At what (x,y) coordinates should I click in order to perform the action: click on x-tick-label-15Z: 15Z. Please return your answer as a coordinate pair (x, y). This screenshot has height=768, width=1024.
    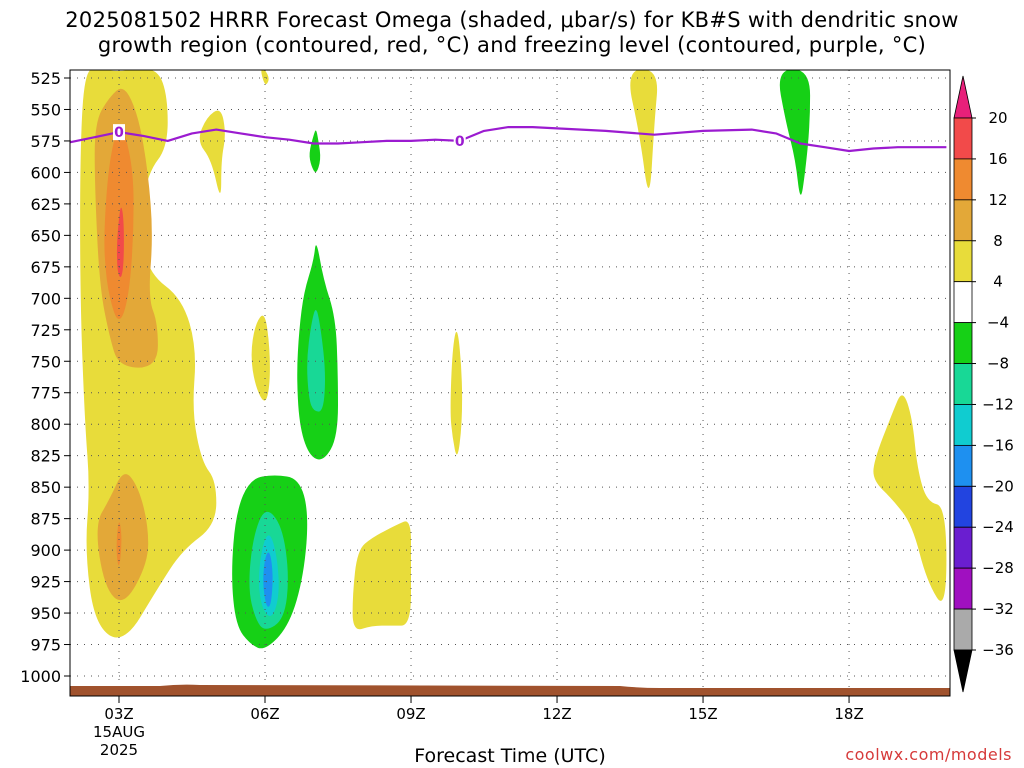
    Looking at the image, I should click on (702, 714).